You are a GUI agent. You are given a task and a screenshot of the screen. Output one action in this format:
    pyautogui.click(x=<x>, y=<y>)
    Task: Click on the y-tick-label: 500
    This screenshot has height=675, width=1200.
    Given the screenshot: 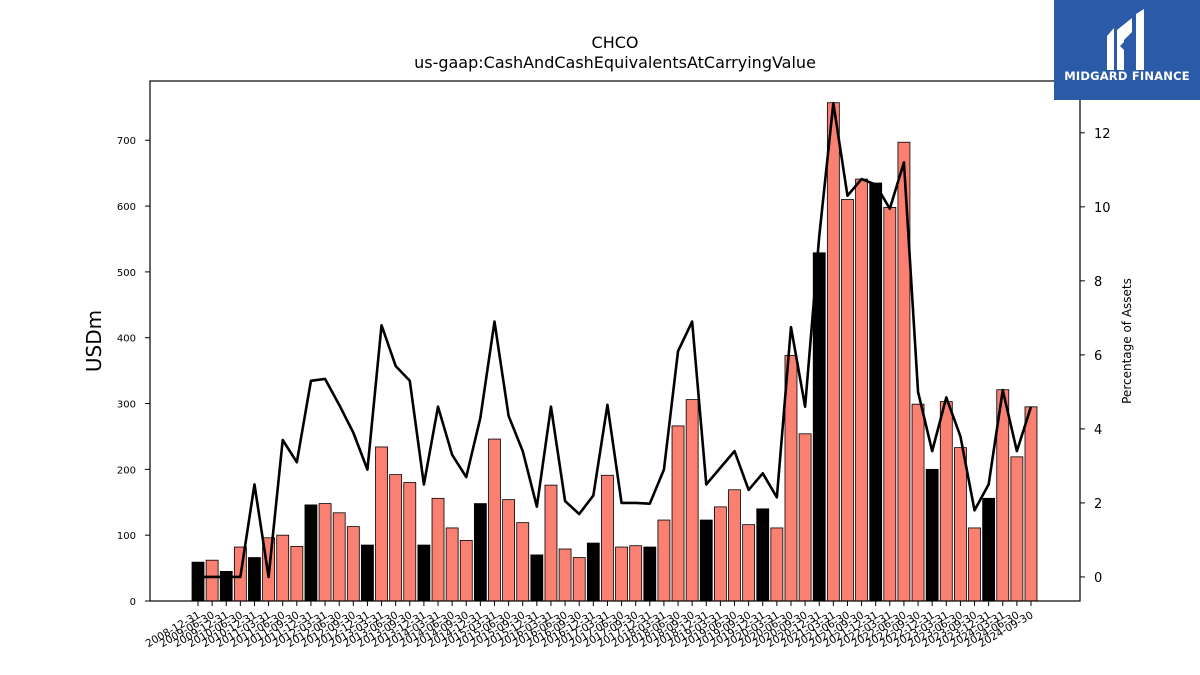 What is the action you would take?
    pyautogui.click(x=126, y=273)
    